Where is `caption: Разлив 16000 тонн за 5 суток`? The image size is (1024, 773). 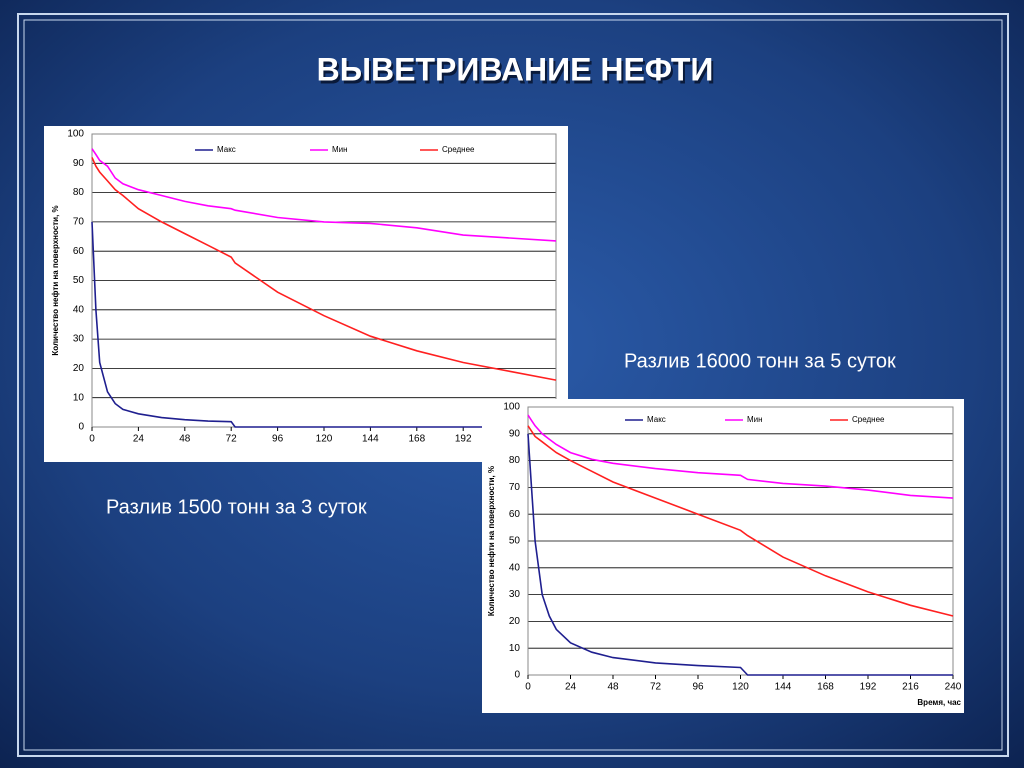 caption: Разлив 16000 тонн за 5 суток is located at coordinates (760, 361).